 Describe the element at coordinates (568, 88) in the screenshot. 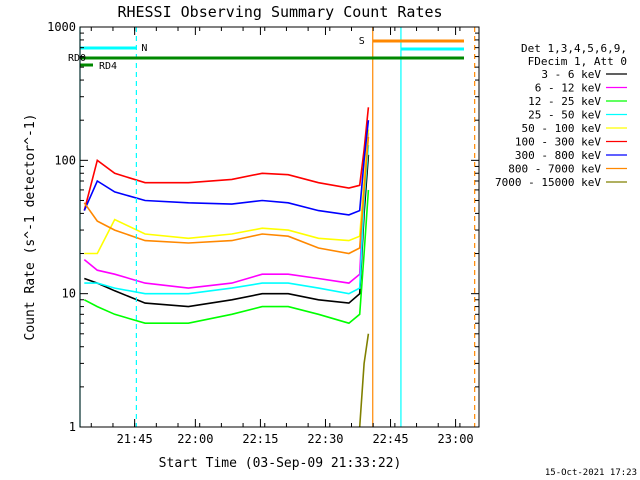

I see `legend-entry-label: 6 - 12 keV` at that location.